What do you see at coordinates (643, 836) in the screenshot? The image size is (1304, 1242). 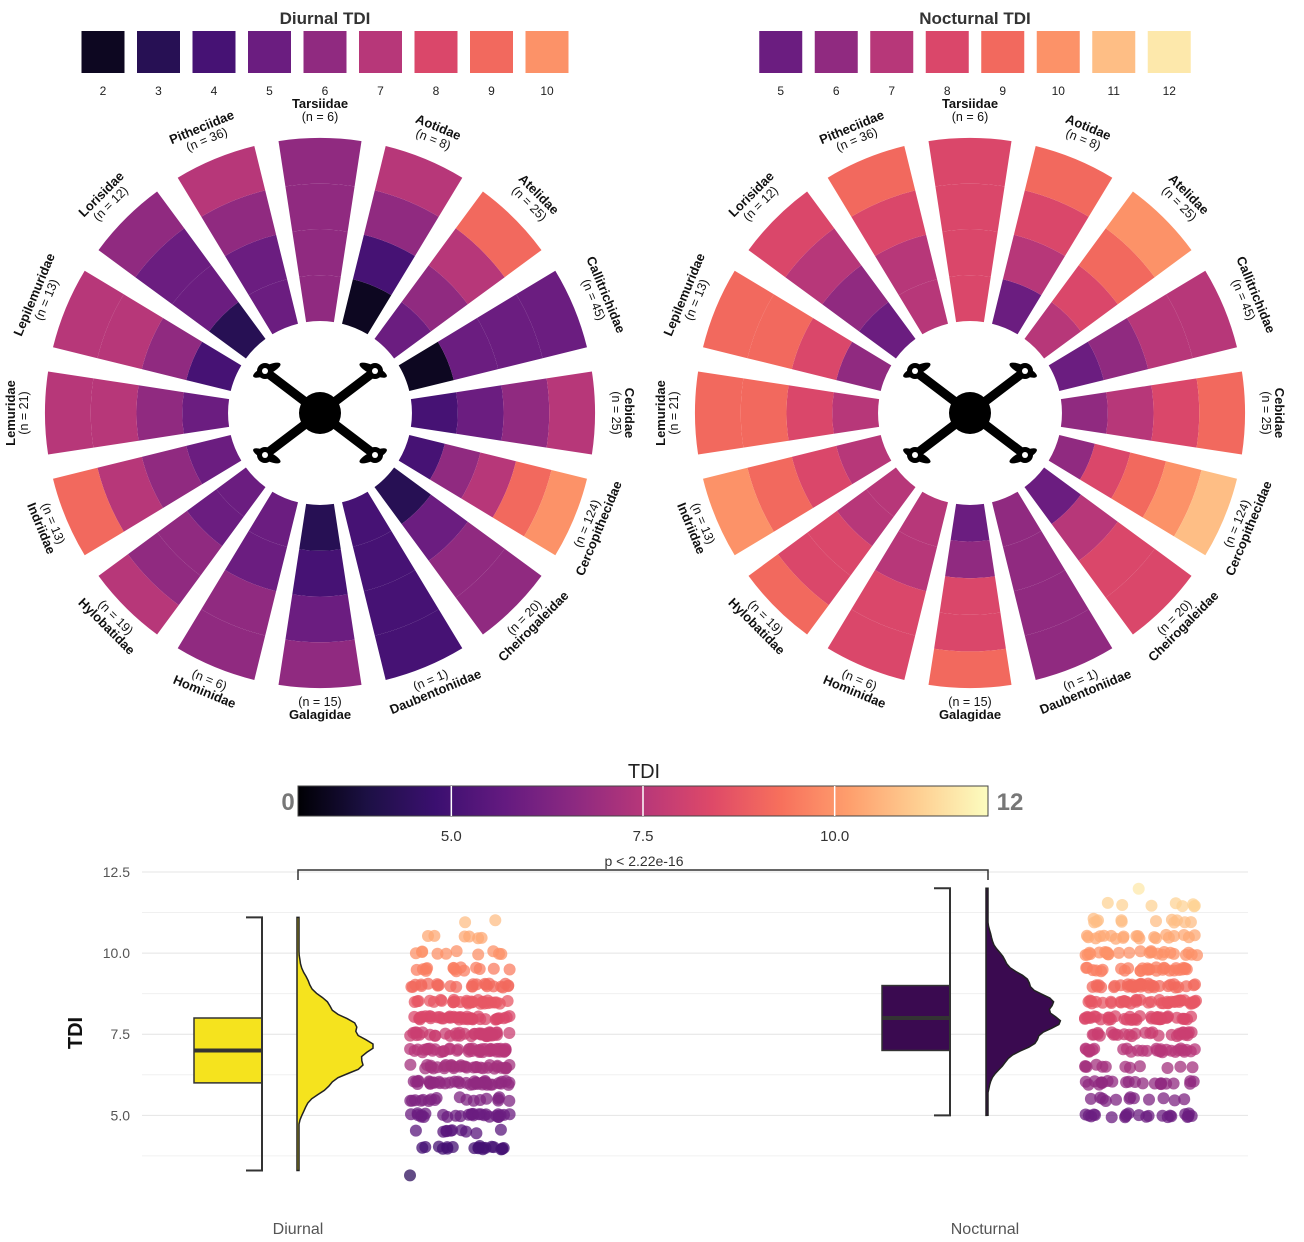 I see `colorbar-tick-label: 7.5` at bounding box center [643, 836].